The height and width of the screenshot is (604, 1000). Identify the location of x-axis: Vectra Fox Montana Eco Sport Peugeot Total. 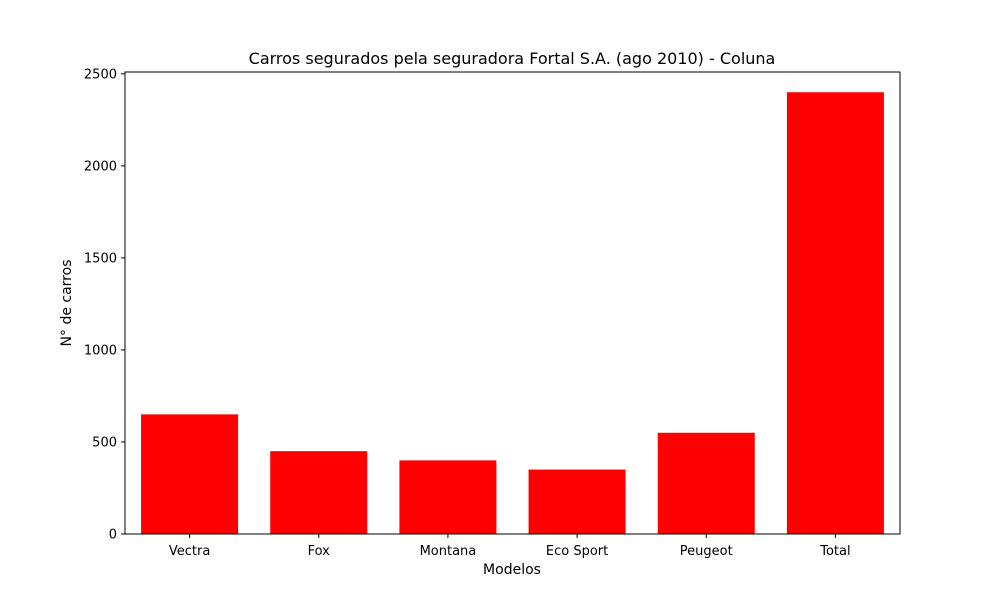
(510, 546).